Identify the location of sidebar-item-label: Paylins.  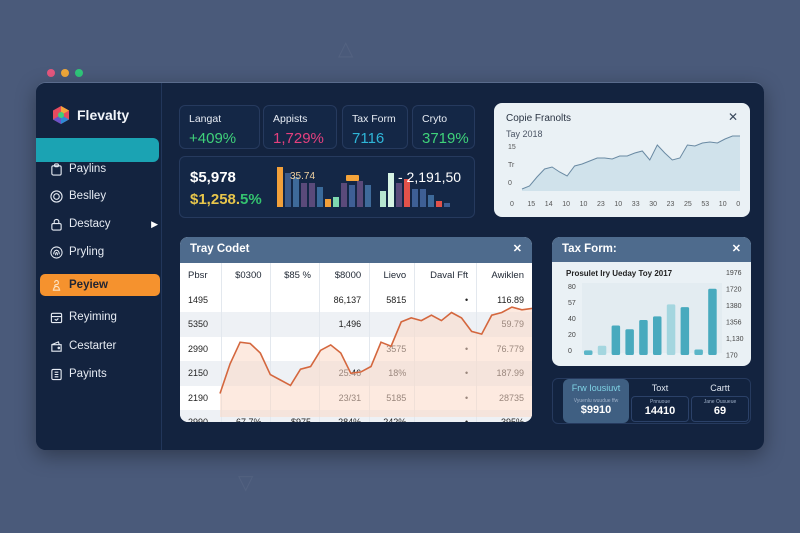
(88, 169).